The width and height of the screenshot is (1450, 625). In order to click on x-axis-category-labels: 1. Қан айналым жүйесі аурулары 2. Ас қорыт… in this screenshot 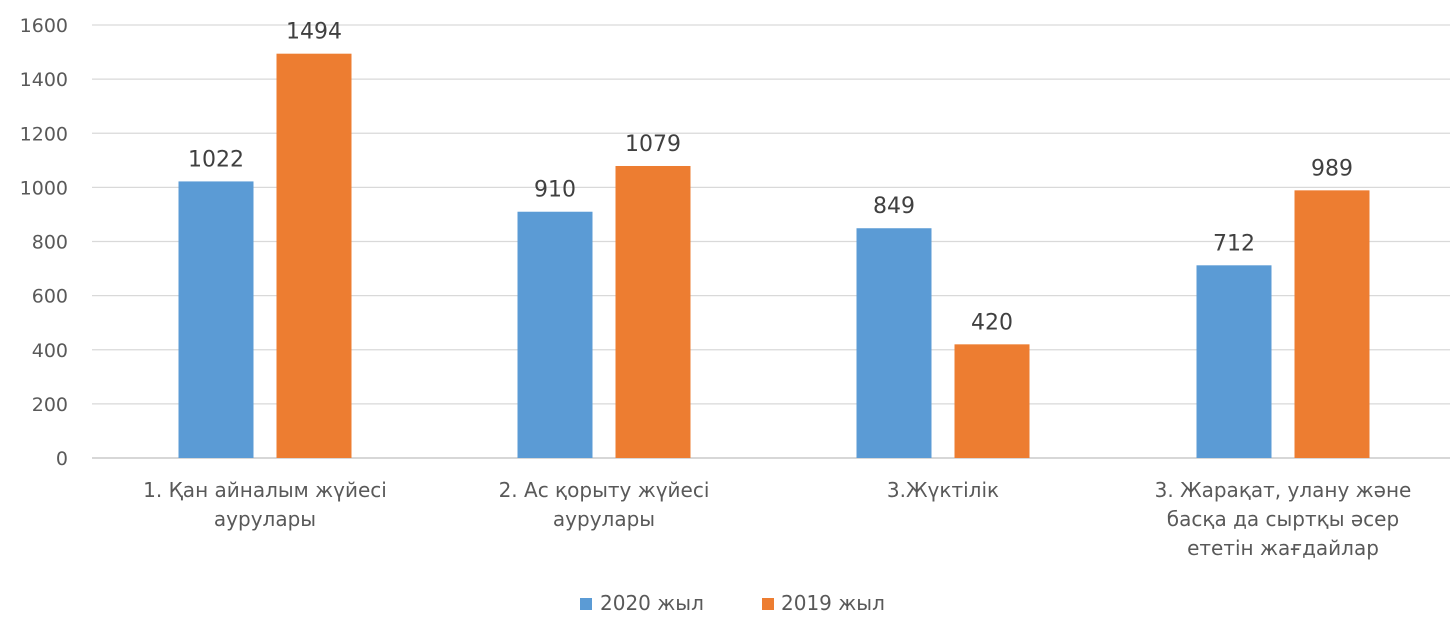, I will do `click(777, 519)`.